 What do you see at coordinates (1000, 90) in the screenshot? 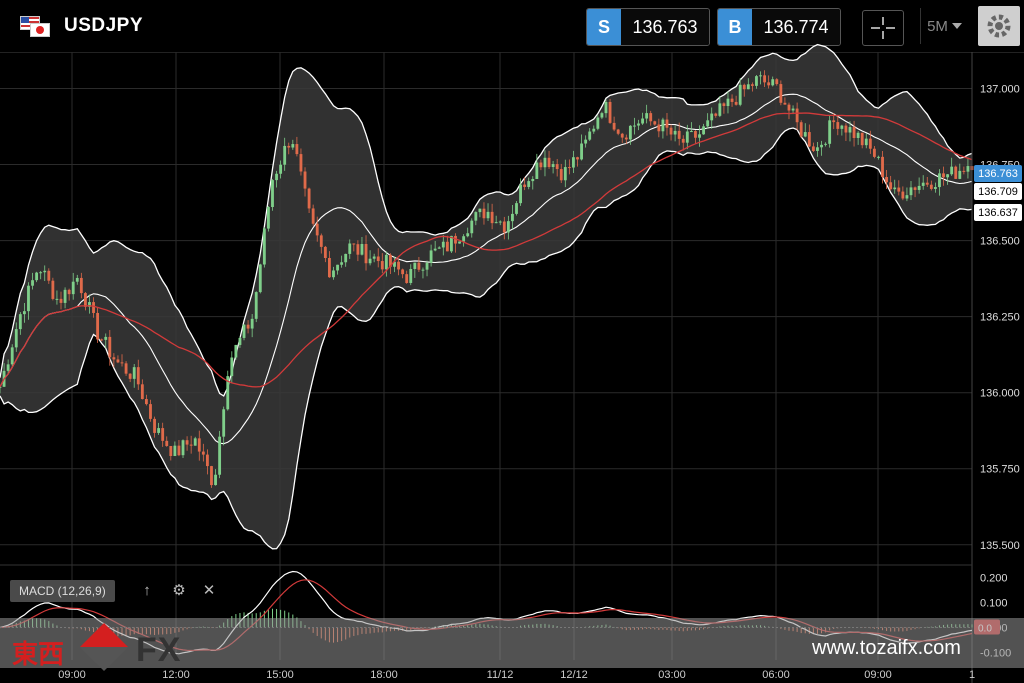
I see `price-tick-label: 137.000` at bounding box center [1000, 90].